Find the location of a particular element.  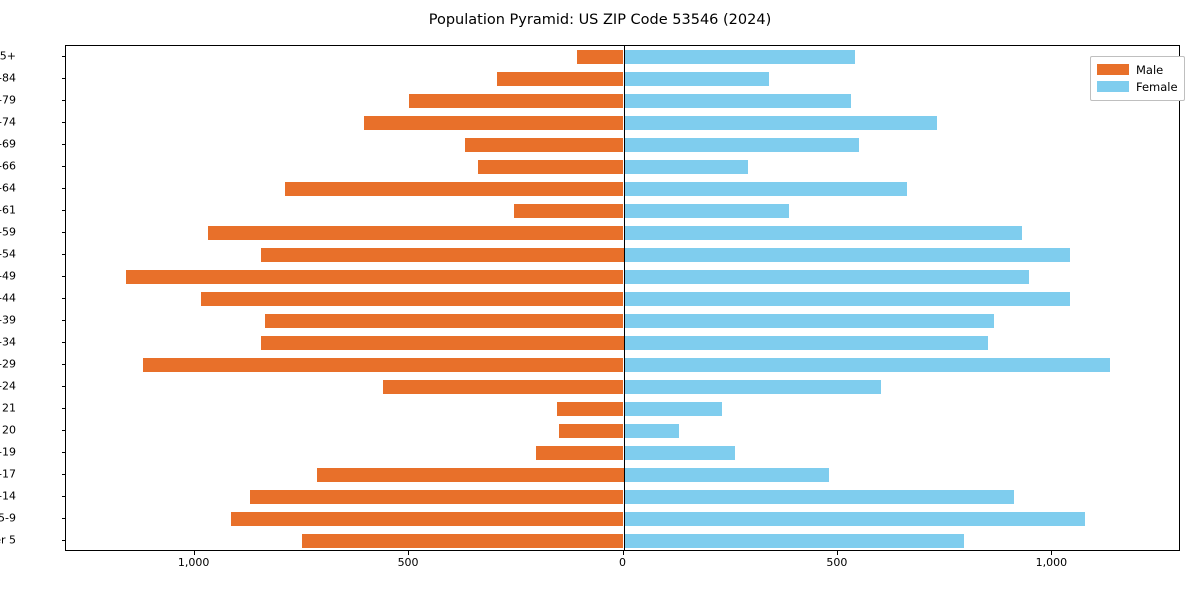

y-axis-label: 80-84 is located at coordinates (8, 78).